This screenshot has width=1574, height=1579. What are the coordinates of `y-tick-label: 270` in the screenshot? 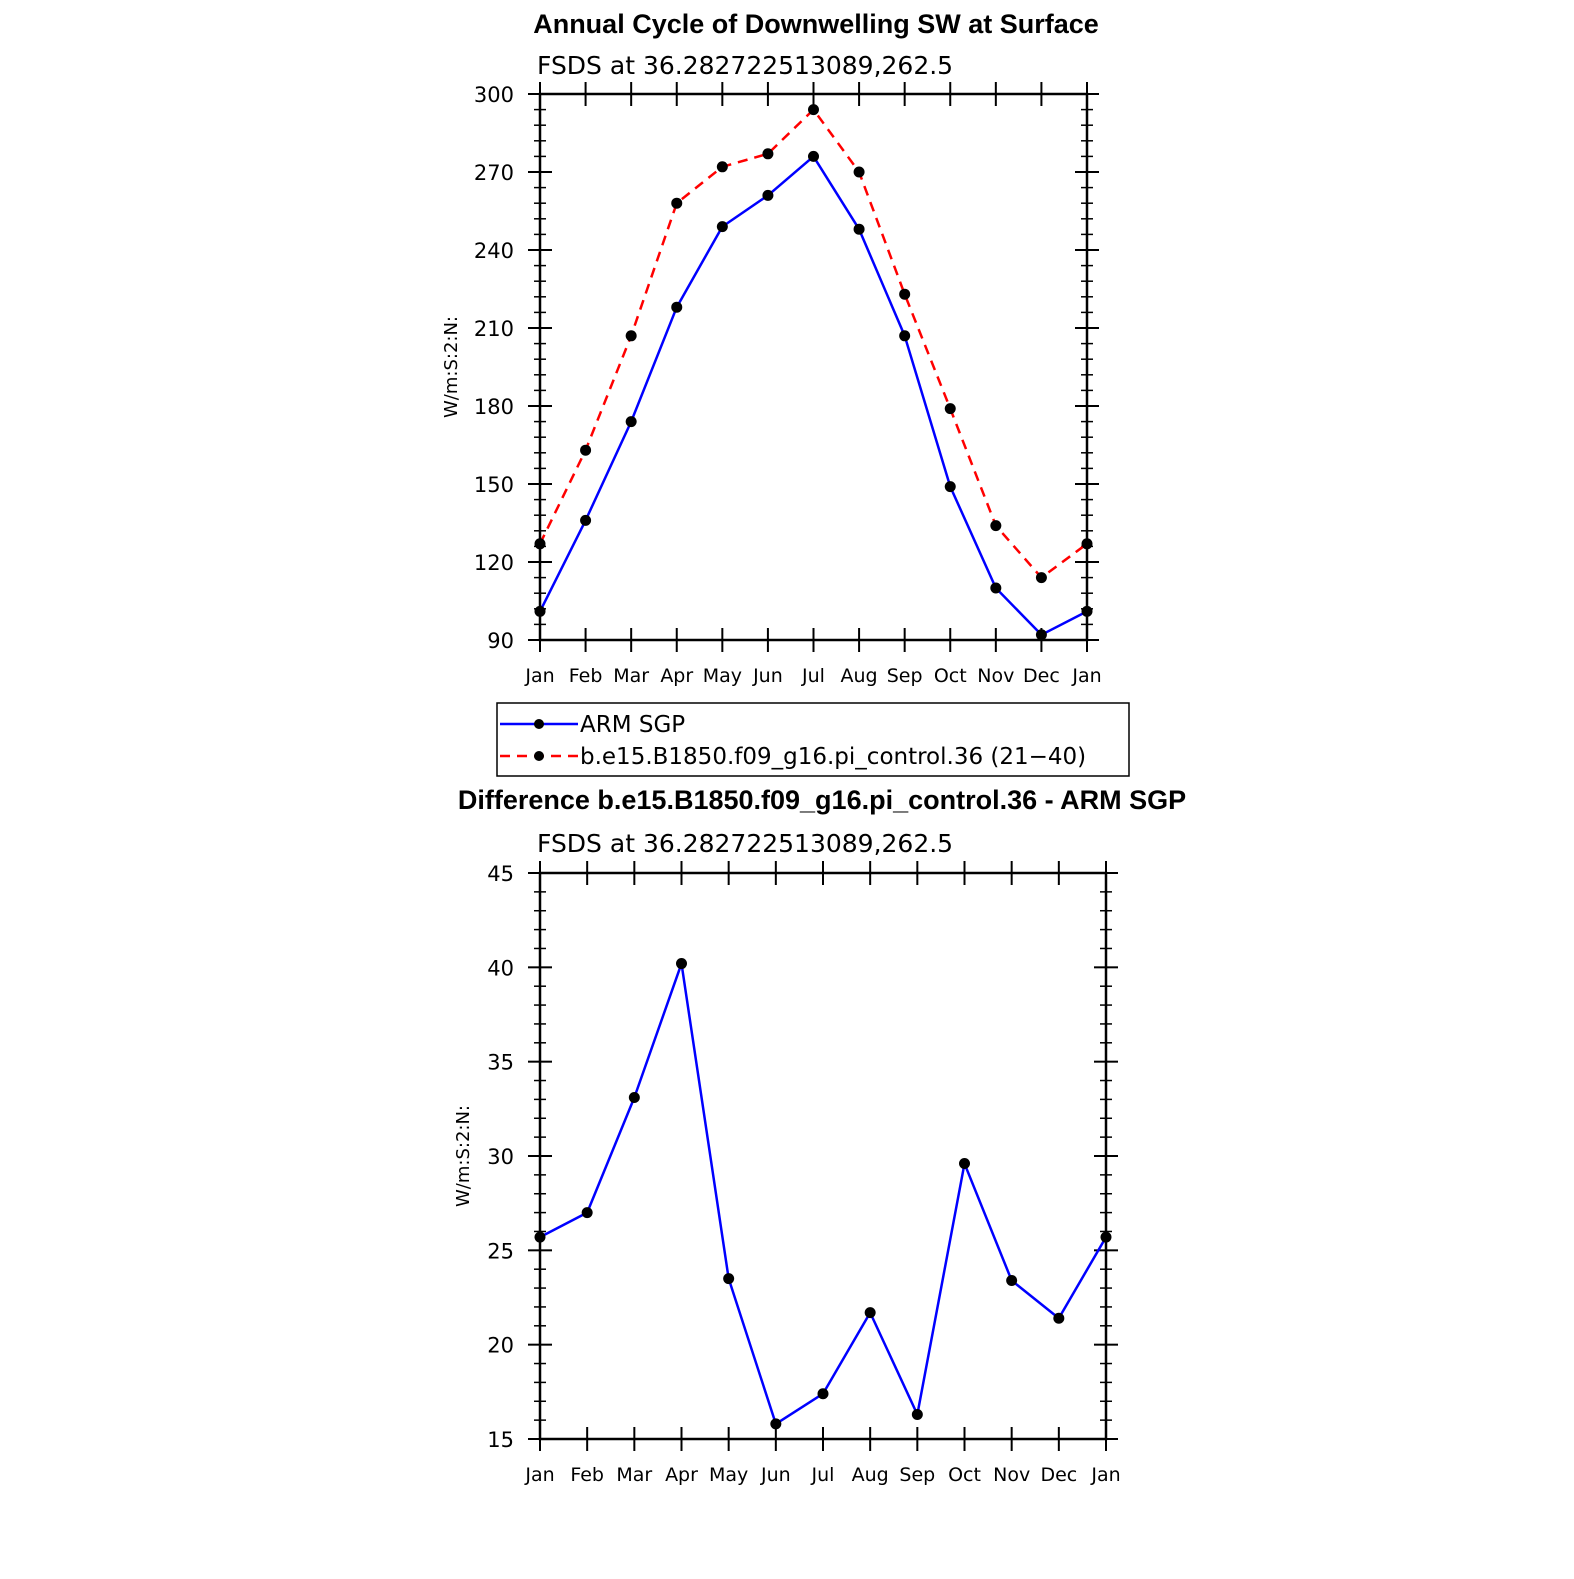 It's located at (494, 173).